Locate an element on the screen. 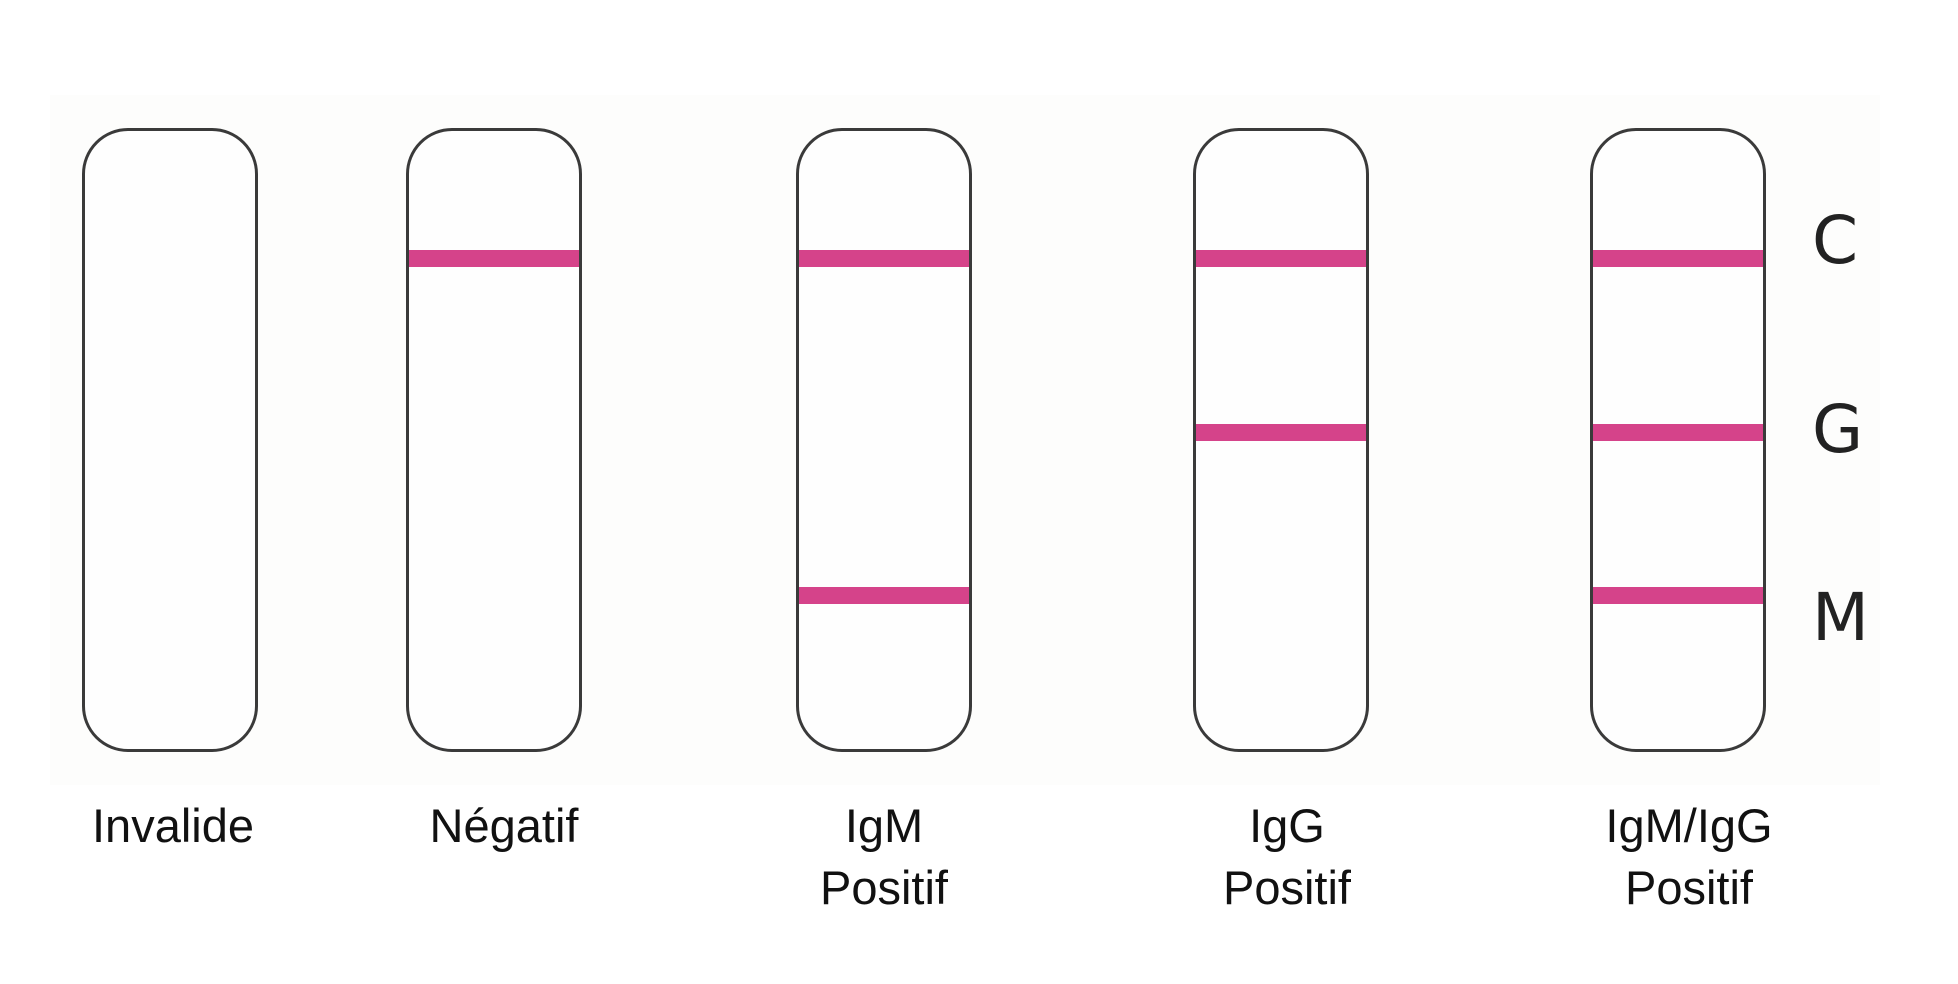 The image size is (1958, 984). test-strip-igg-positif is located at coordinates (1281, 440).